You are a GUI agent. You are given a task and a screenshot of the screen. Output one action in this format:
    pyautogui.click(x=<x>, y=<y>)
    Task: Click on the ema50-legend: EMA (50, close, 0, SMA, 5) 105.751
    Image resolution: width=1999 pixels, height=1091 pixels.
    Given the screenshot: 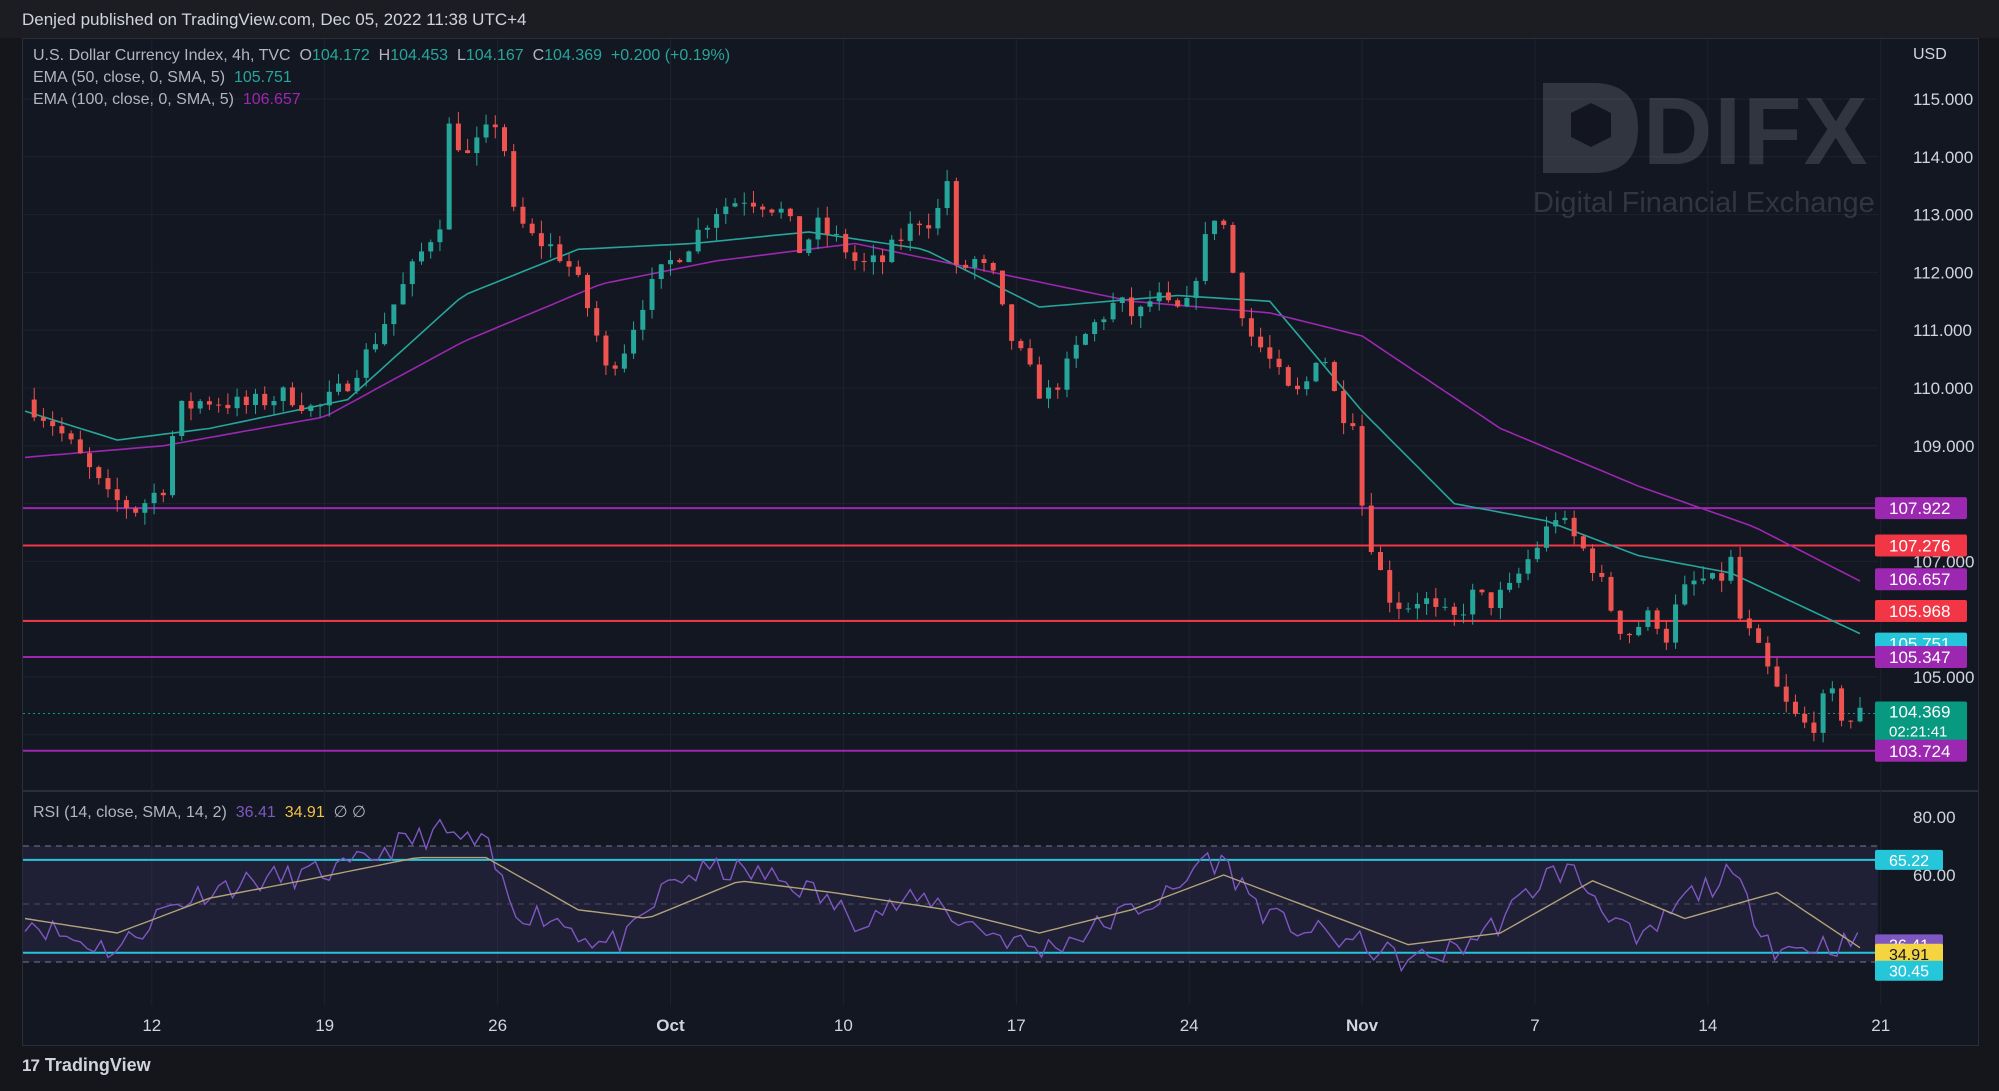 What is the action you would take?
    pyautogui.click(x=162, y=78)
    